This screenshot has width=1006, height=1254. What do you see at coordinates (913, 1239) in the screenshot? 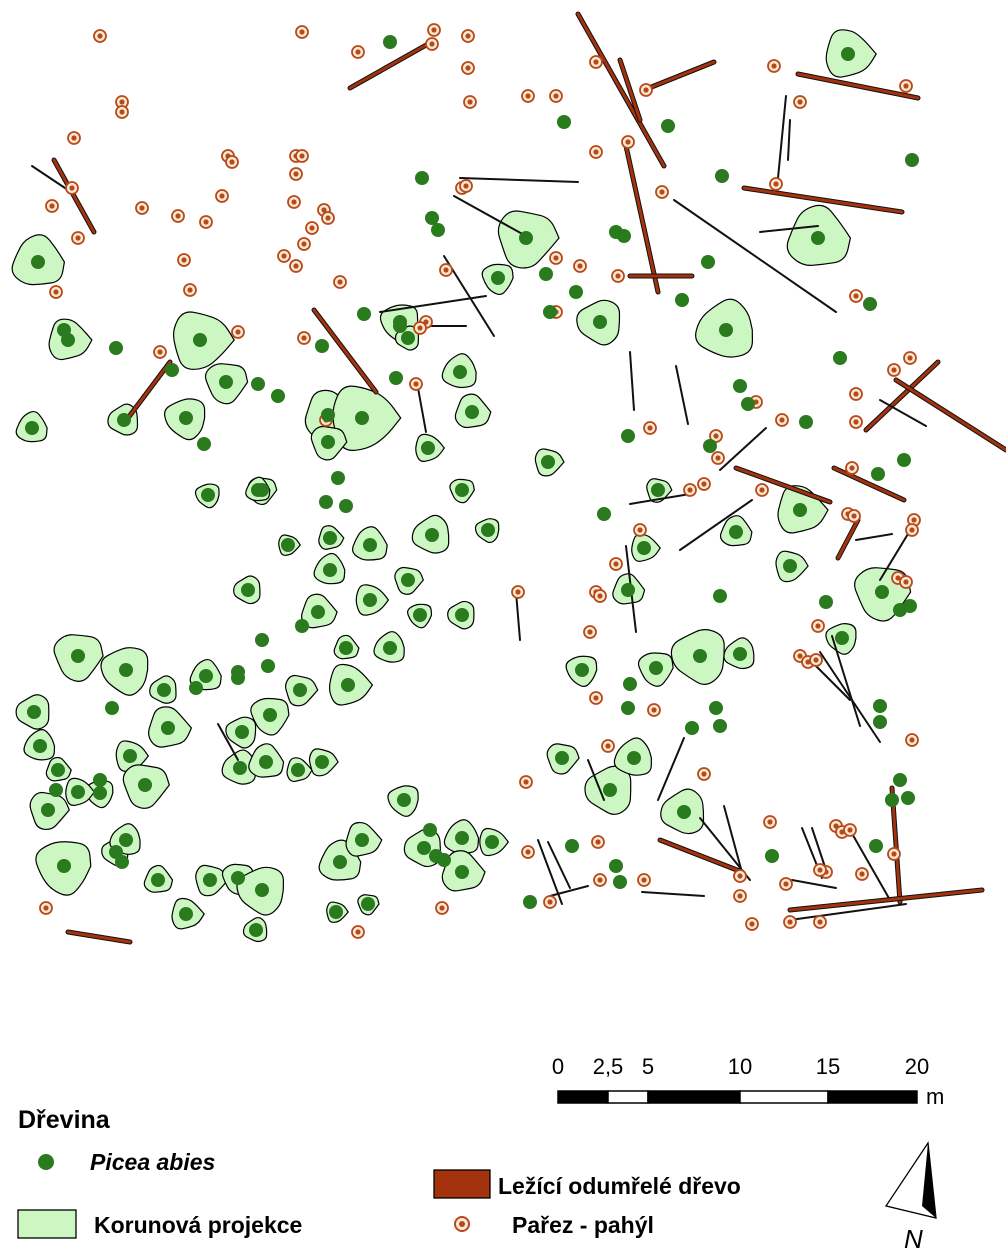
I see `north-arrow-label: N` at bounding box center [913, 1239].